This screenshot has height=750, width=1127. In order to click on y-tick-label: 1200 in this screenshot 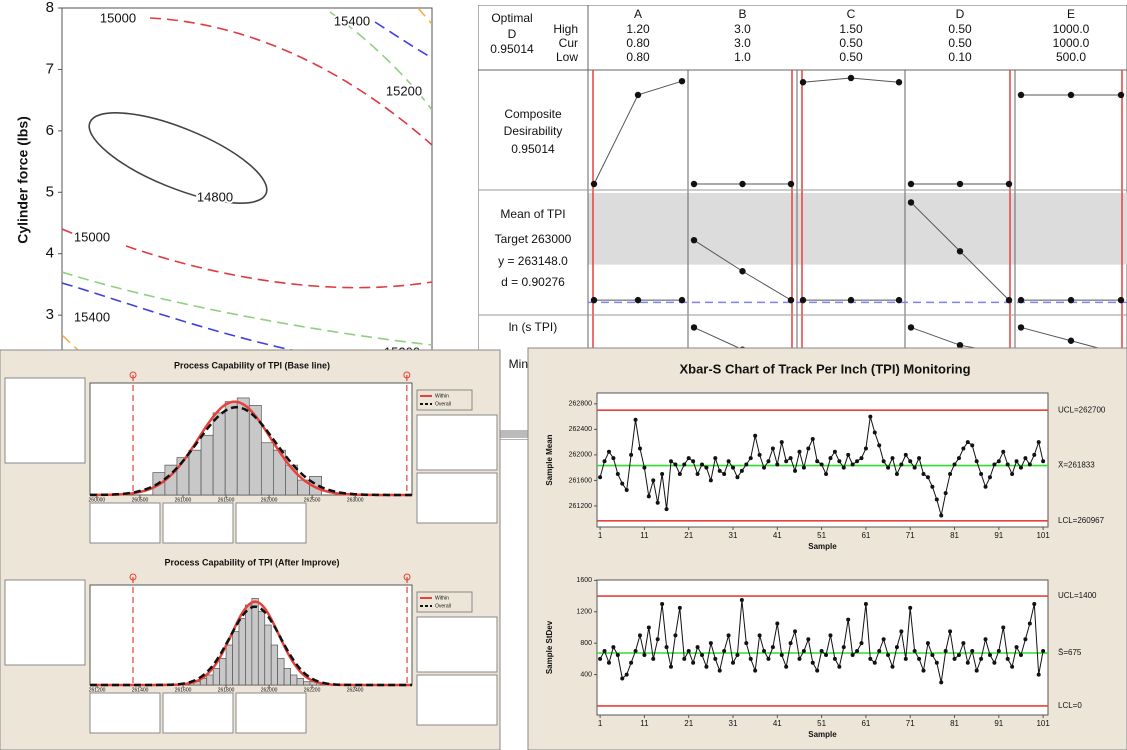, I will do `click(584, 612)`.